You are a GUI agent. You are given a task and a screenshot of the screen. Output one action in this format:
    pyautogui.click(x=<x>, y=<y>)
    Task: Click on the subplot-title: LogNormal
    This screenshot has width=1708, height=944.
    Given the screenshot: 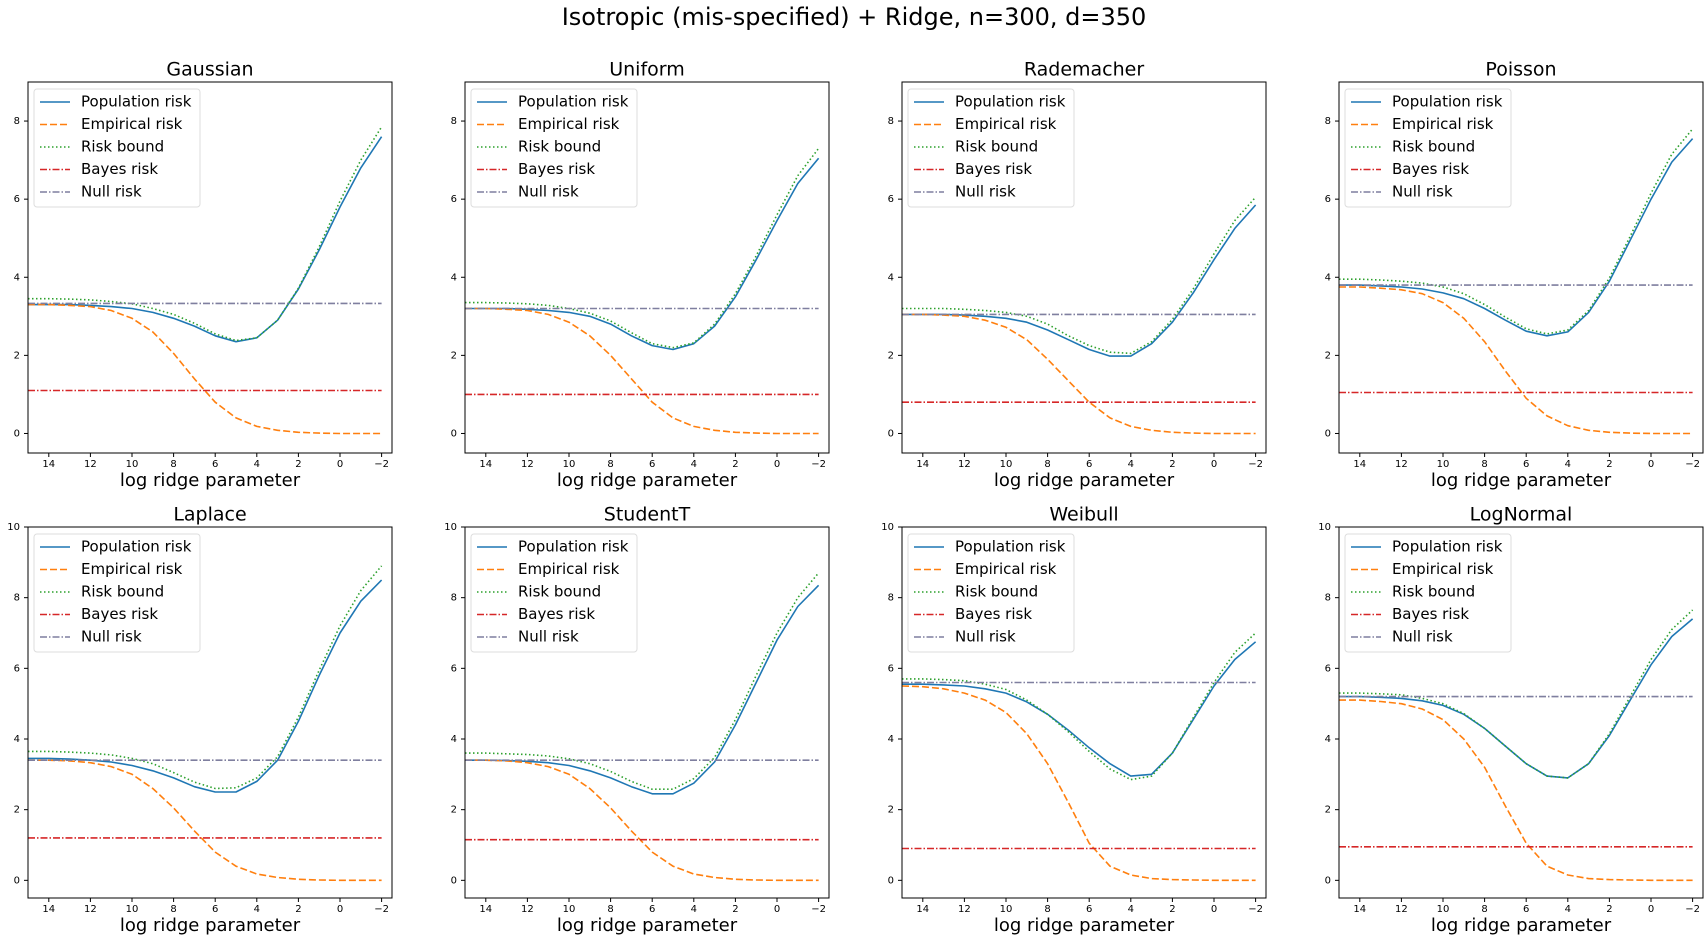 What is the action you would take?
    pyautogui.click(x=1521, y=515)
    